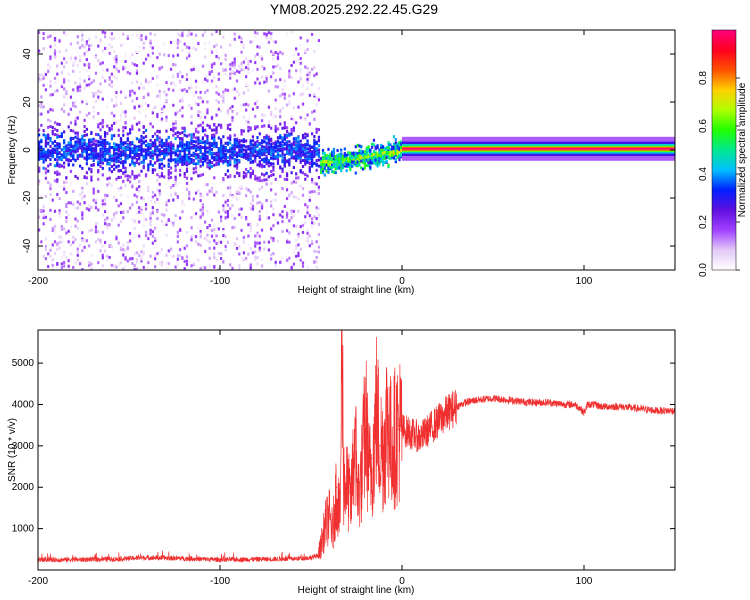 This screenshot has height=600, width=750. What do you see at coordinates (23, 363) in the screenshot?
I see `snr-y-tick-label: 5000` at bounding box center [23, 363].